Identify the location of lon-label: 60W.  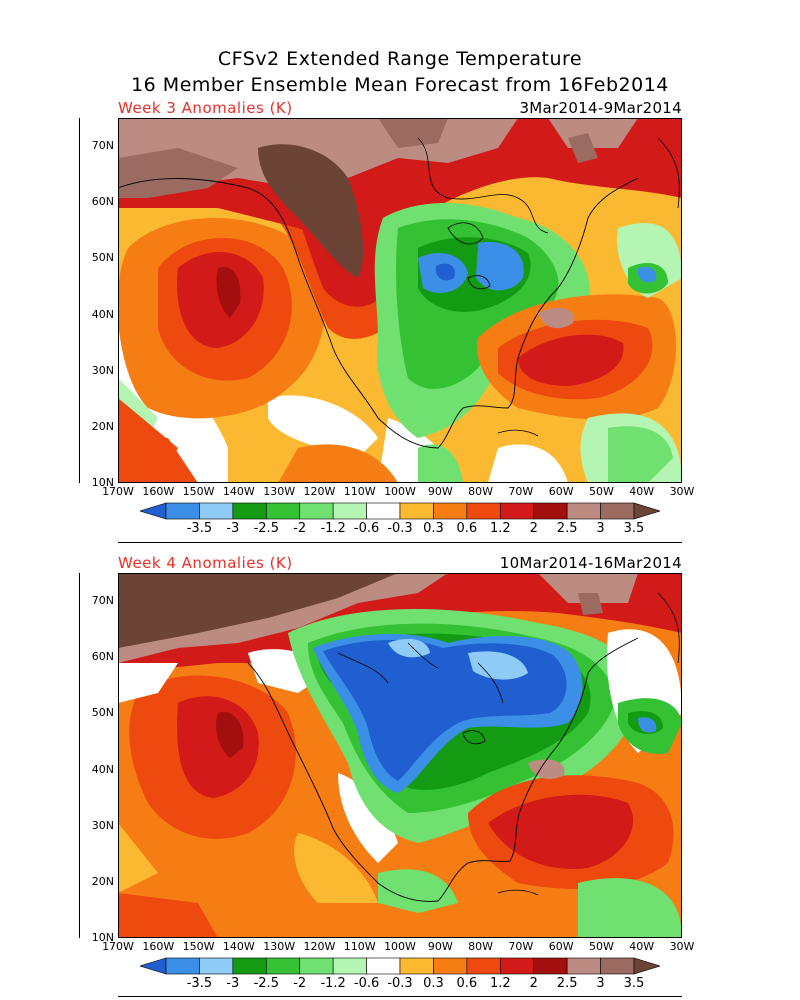
(561, 946).